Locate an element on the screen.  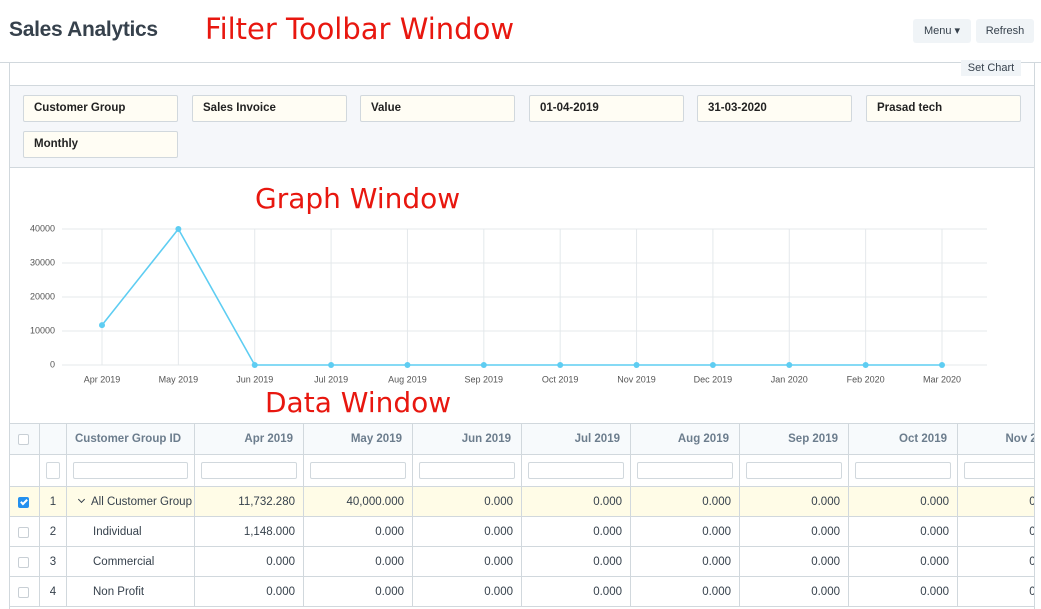
column-header: May 2019 is located at coordinates (376, 439).